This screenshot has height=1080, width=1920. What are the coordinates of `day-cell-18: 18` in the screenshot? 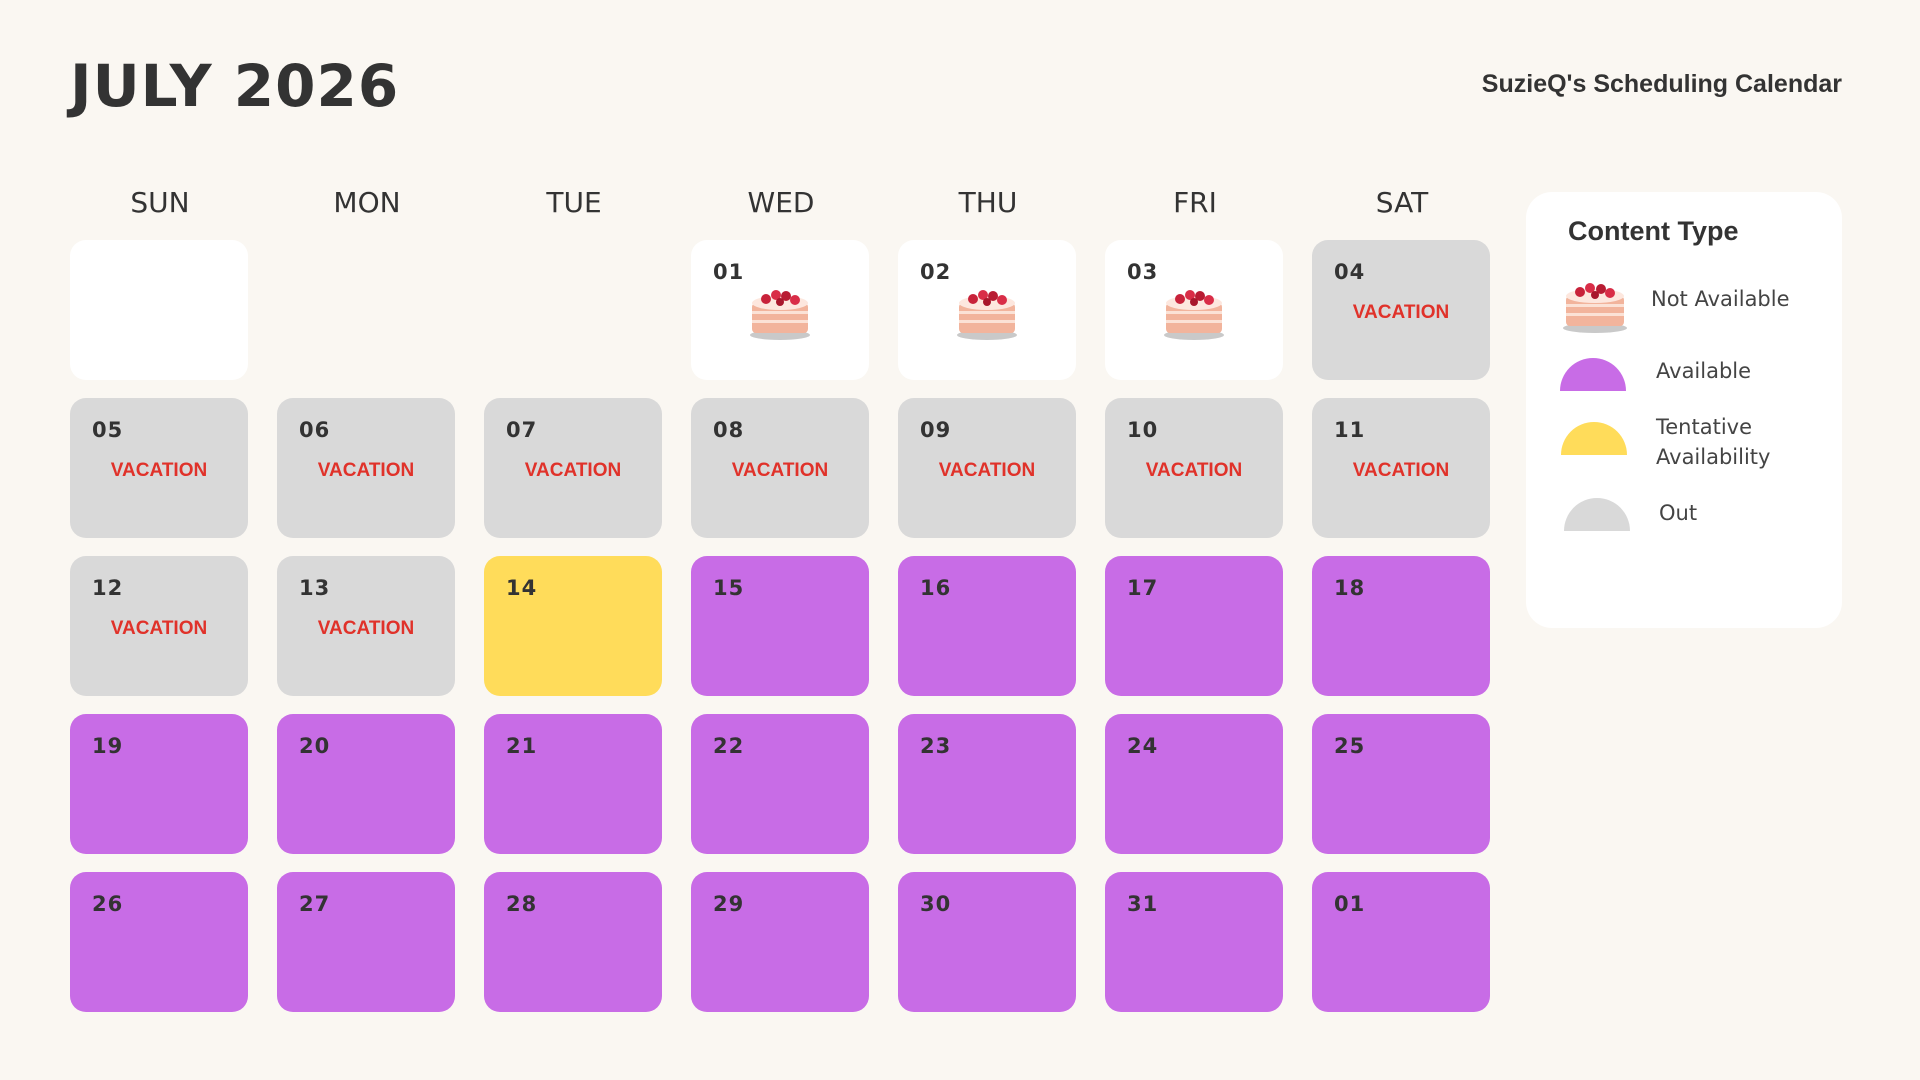 It's located at (1401, 626).